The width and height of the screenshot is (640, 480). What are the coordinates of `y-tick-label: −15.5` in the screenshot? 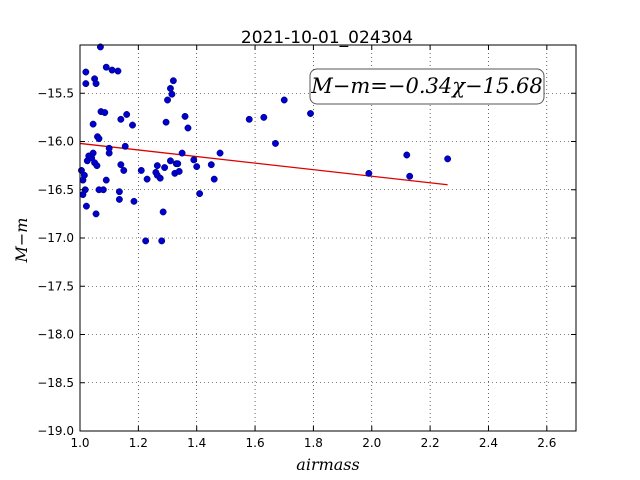 It's located at (55, 93).